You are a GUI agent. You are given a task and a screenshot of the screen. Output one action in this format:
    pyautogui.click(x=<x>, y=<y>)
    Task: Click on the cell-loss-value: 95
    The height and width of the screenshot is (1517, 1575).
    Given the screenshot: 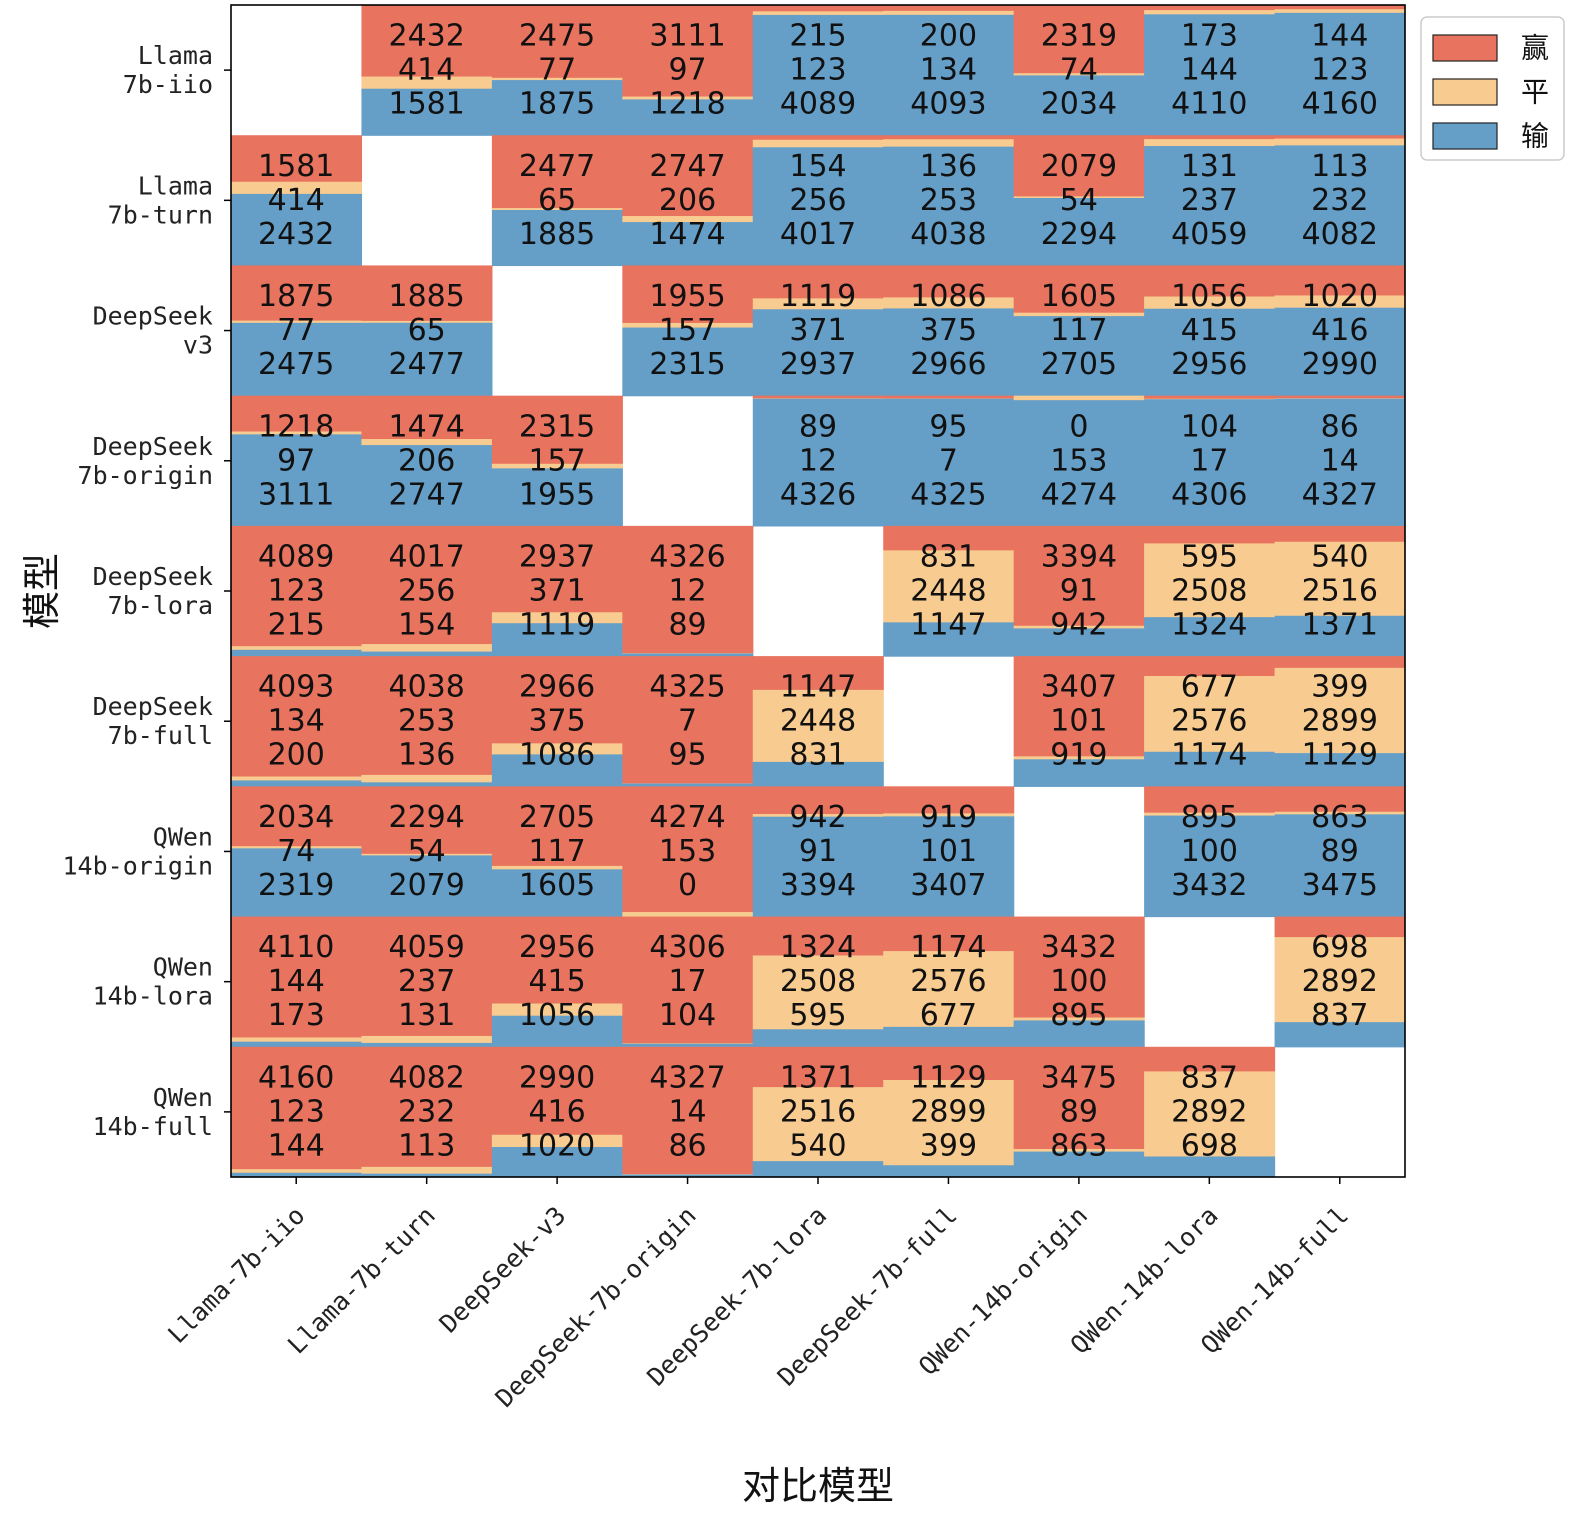 What is the action you would take?
    pyautogui.click(x=687, y=755)
    